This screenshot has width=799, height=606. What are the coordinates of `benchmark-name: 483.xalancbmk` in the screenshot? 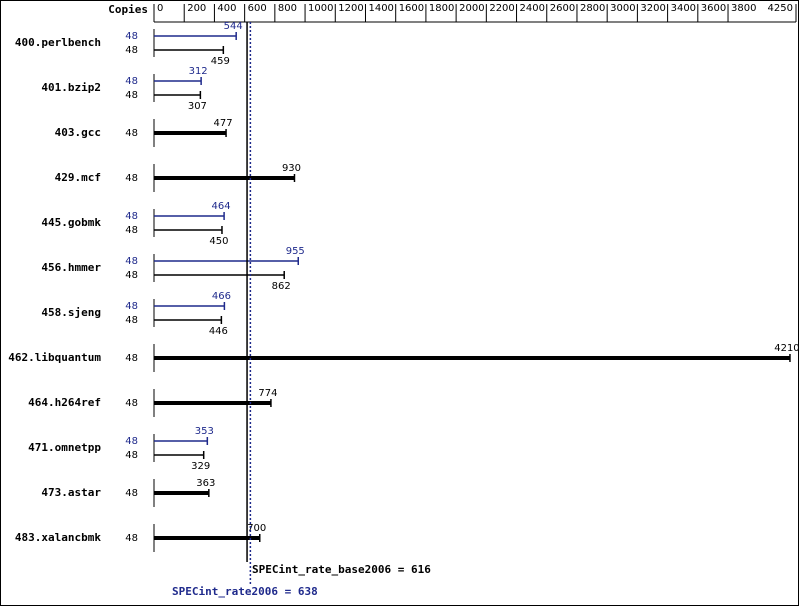 It's located at (58, 537).